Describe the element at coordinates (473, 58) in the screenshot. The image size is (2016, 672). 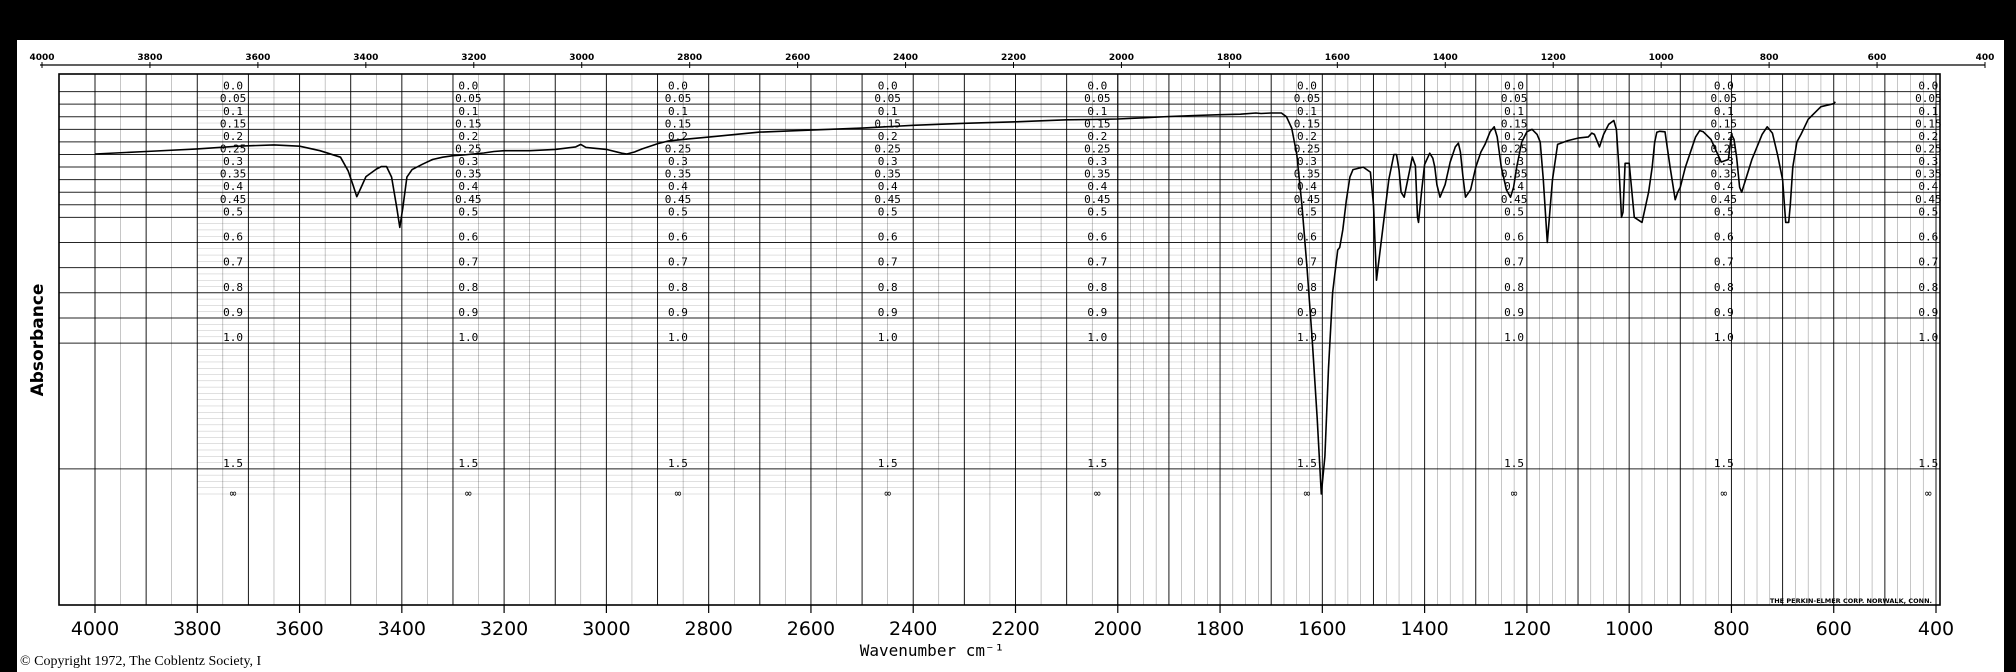
I see `top-tick-label: 3200` at that location.